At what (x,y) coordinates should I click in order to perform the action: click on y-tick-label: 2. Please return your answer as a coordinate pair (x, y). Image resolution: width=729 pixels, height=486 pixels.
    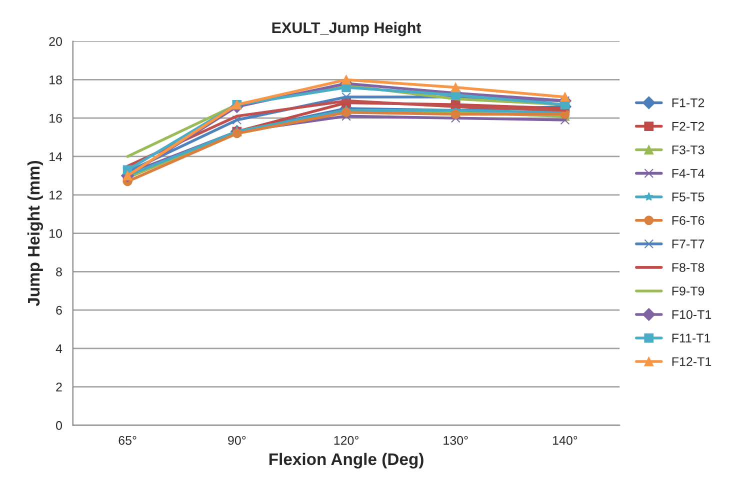
    Looking at the image, I should click on (59, 387).